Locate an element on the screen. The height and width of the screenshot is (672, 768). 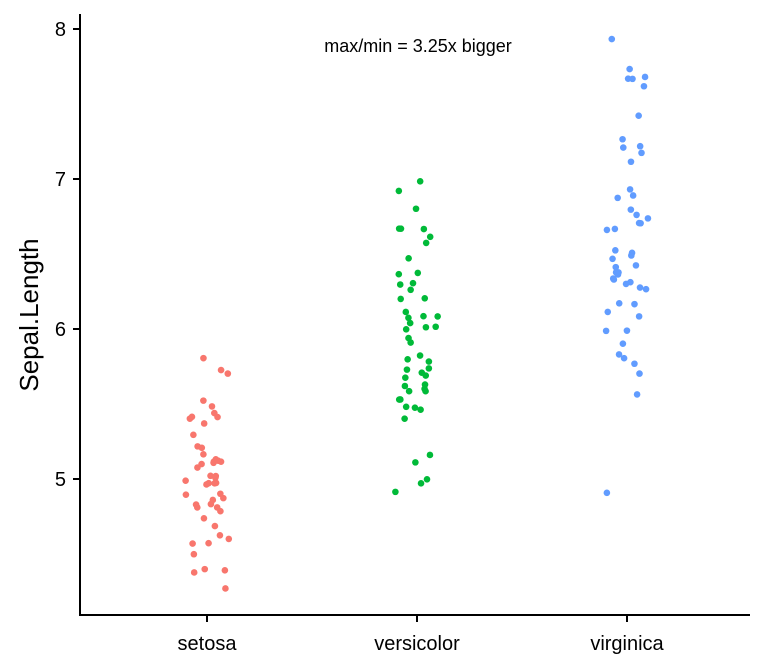
x-tick-label-virginica: virginica is located at coordinates (627, 644).